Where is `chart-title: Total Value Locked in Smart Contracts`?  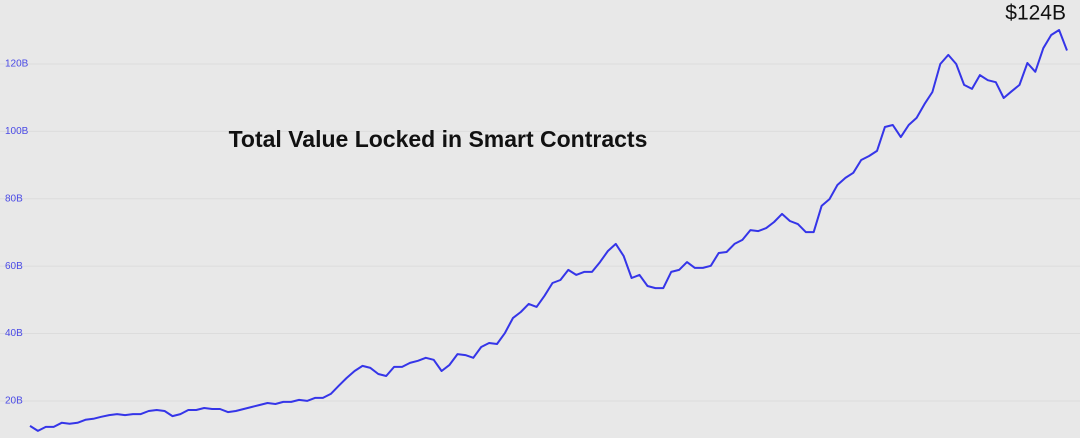
chart-title: Total Value Locked in Smart Contracts is located at coordinates (438, 139).